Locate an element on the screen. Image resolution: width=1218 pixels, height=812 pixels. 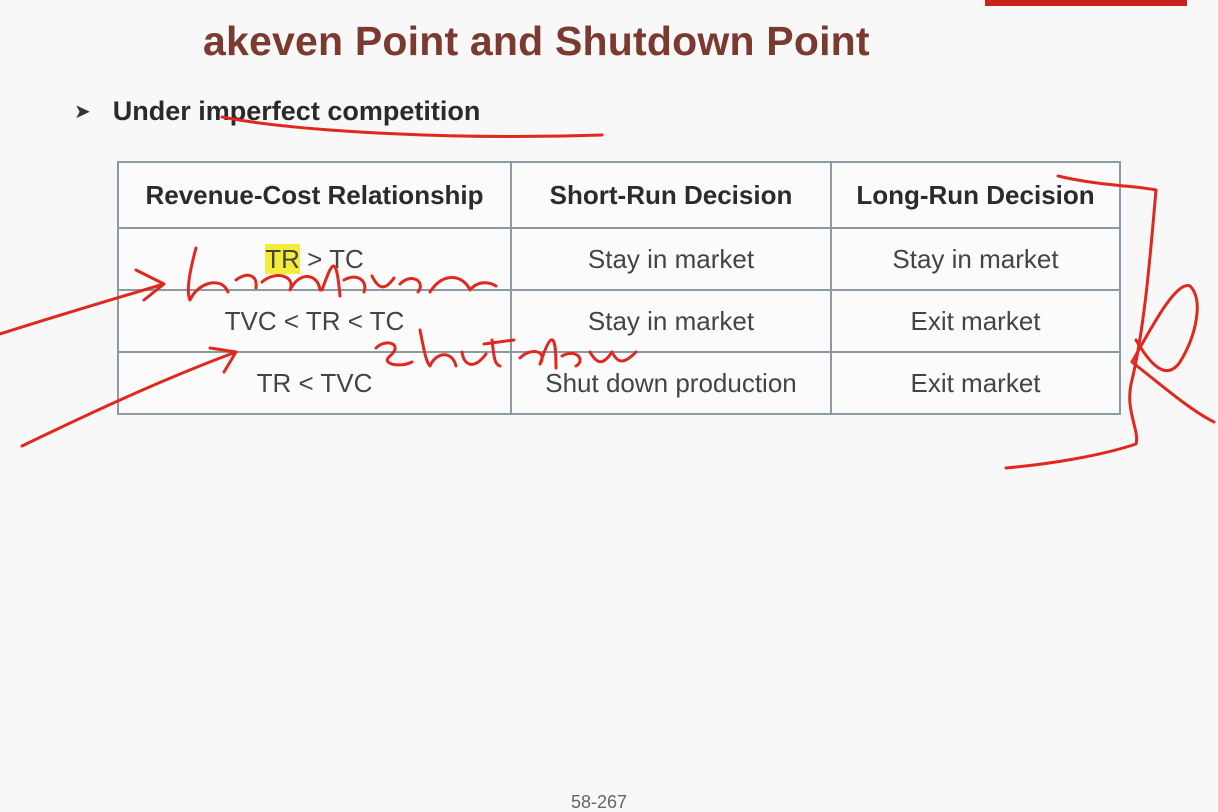
relationship-cell: TR < TVC is located at coordinates (314, 383).